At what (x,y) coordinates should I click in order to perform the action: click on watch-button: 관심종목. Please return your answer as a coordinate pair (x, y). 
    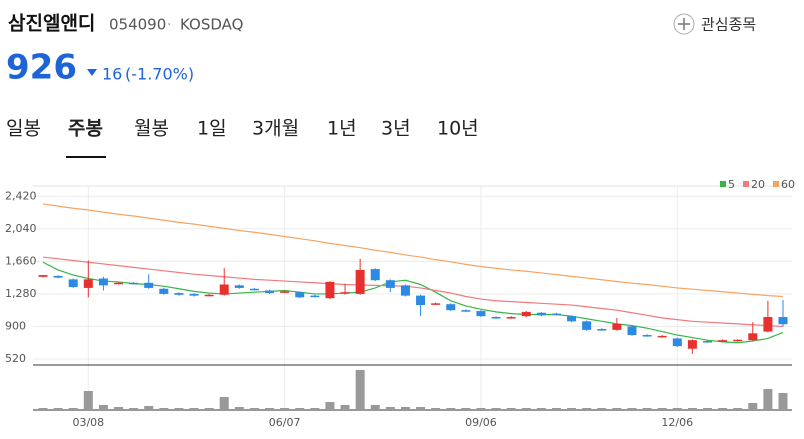
    Looking at the image, I should click on (714, 24).